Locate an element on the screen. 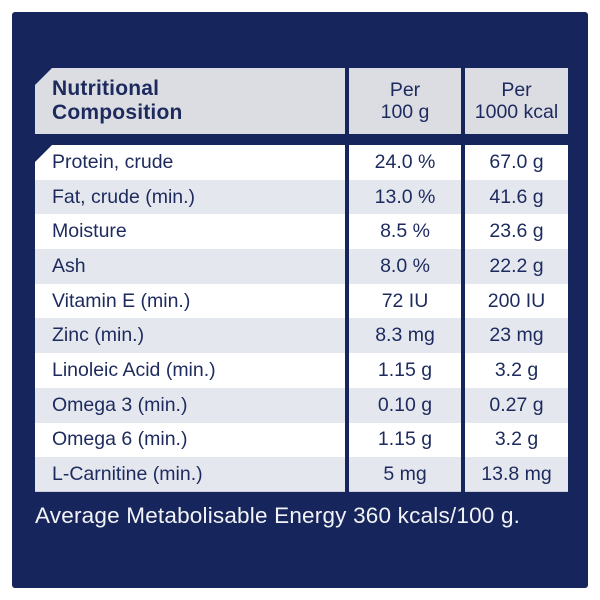 Image resolution: width=600 pixels, height=600 pixels. table-row: Zinc (min.) 8.3 mg 23 mg is located at coordinates (301, 336).